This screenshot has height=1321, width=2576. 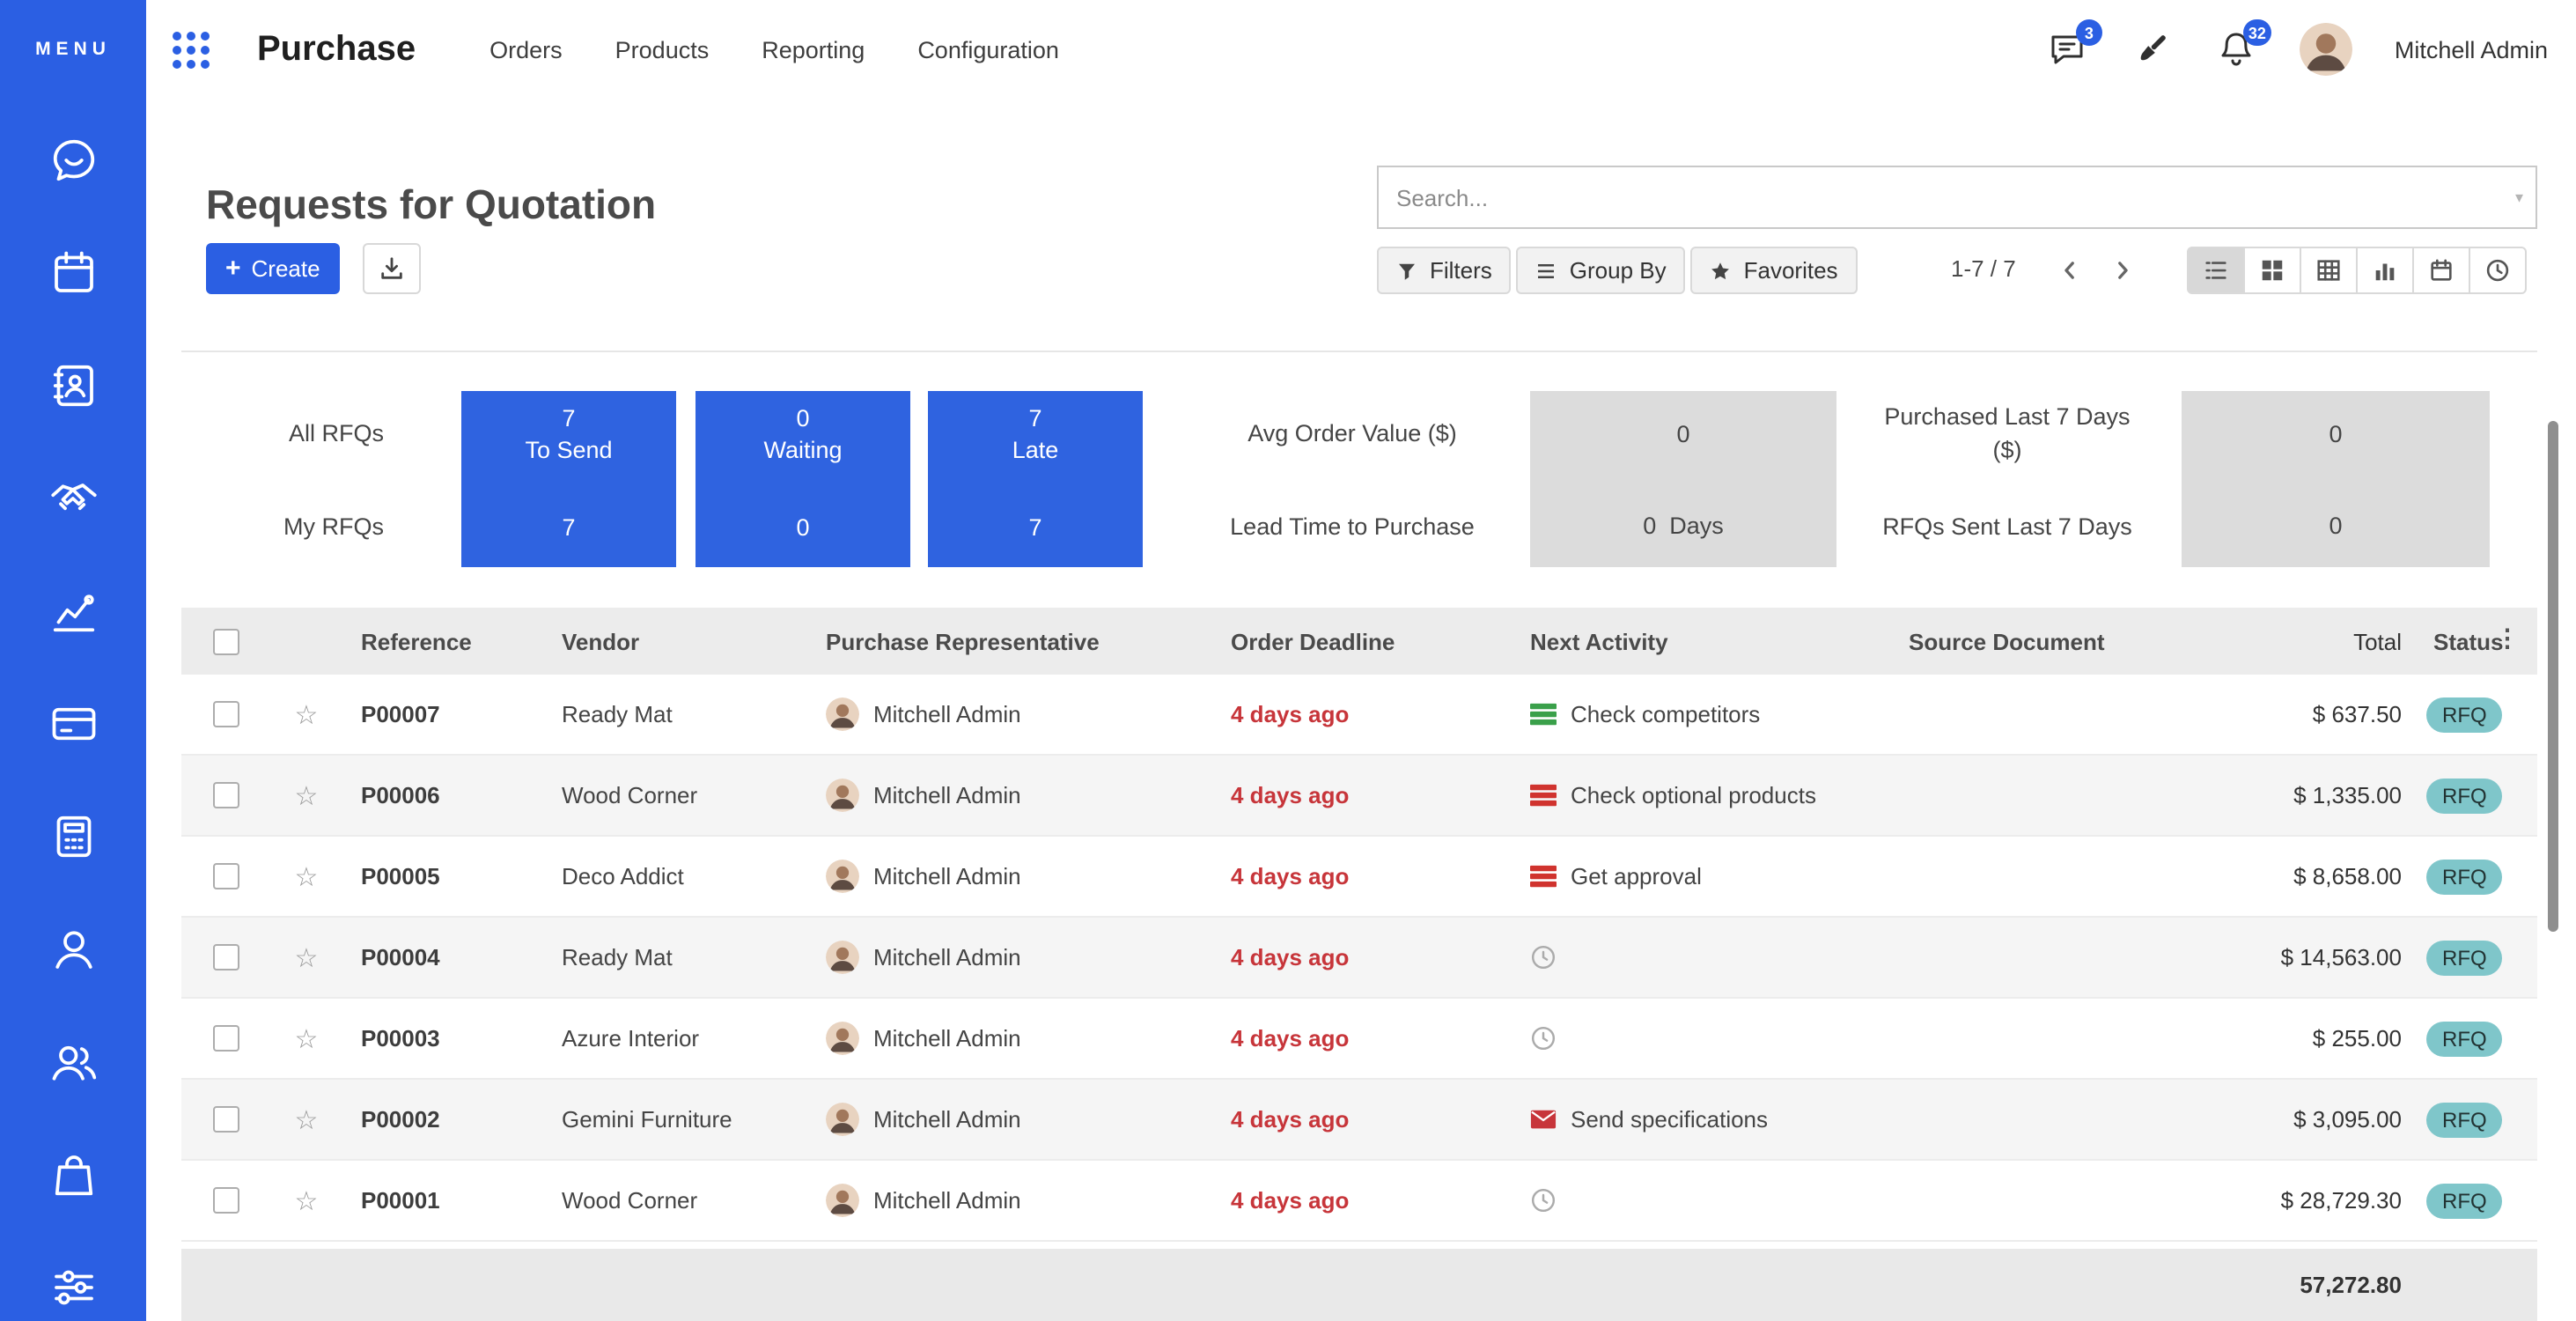 I want to click on tile-to-send: 7 To Send 7, so click(x=569, y=479).